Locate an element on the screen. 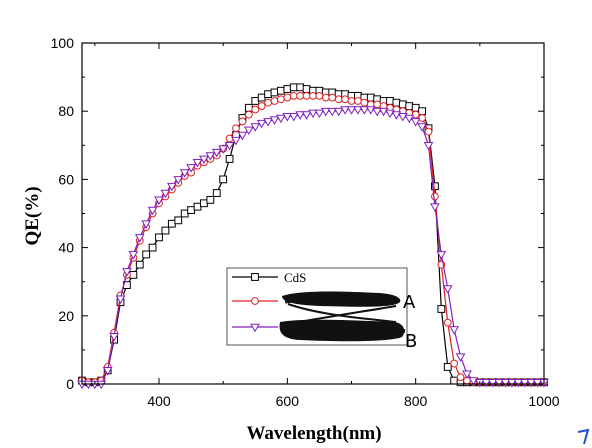 This screenshot has width=592, height=448. y-tick-label: 0 is located at coordinates (70, 384).